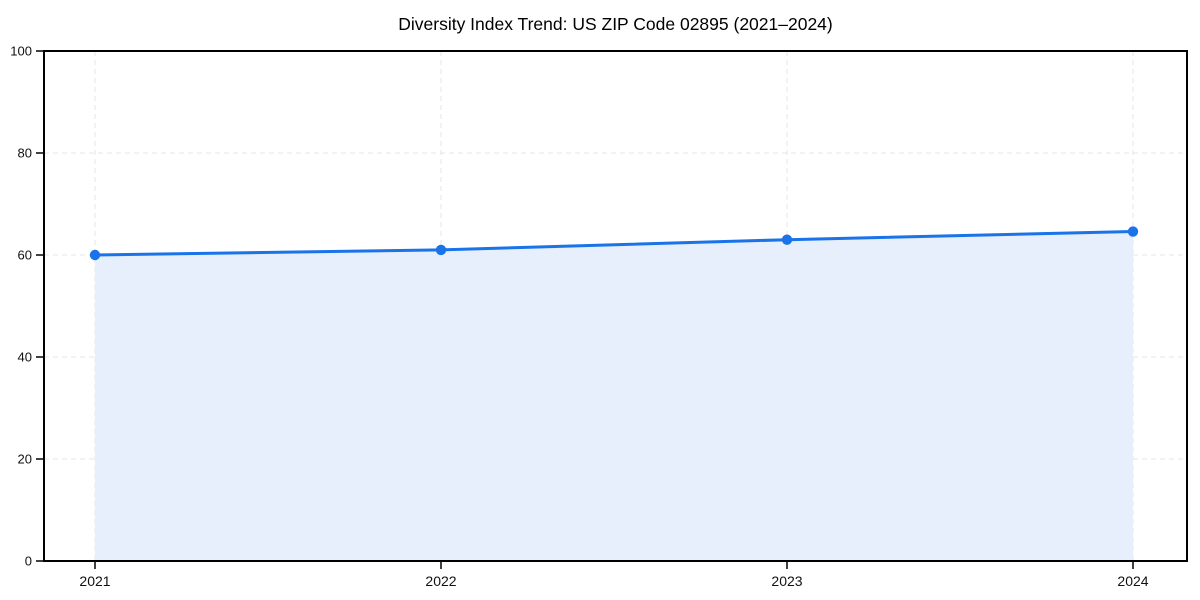  What do you see at coordinates (25, 459) in the screenshot?
I see `y-tick-label: 20` at bounding box center [25, 459].